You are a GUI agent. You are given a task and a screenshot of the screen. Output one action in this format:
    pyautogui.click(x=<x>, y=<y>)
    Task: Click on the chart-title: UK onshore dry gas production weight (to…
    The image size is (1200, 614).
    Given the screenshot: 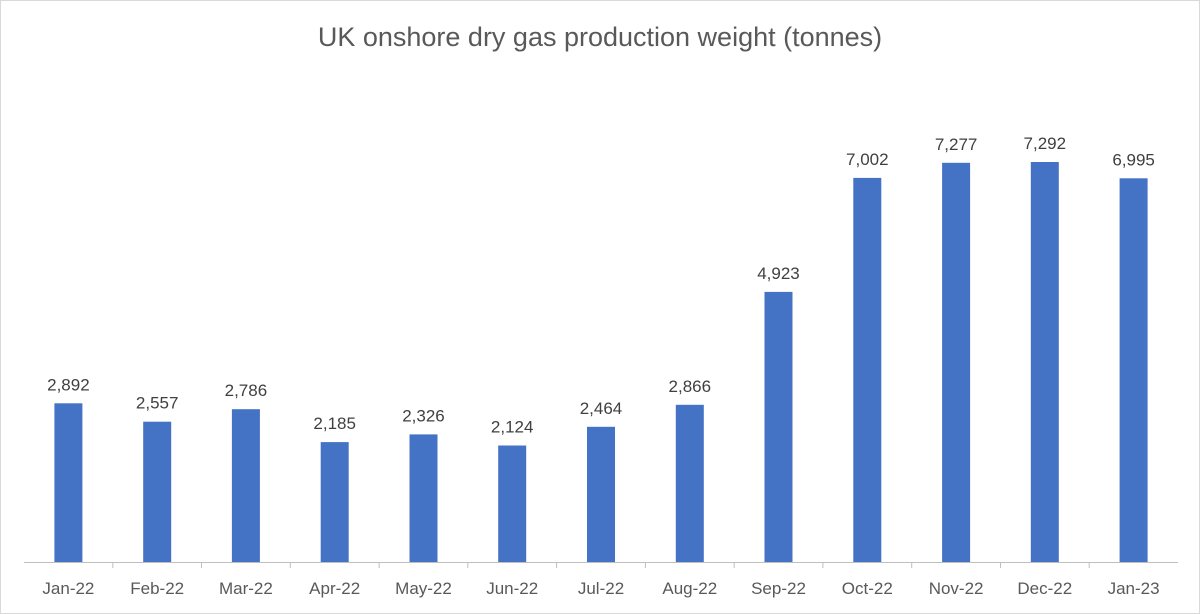 What is the action you would take?
    pyautogui.click(x=600, y=37)
    